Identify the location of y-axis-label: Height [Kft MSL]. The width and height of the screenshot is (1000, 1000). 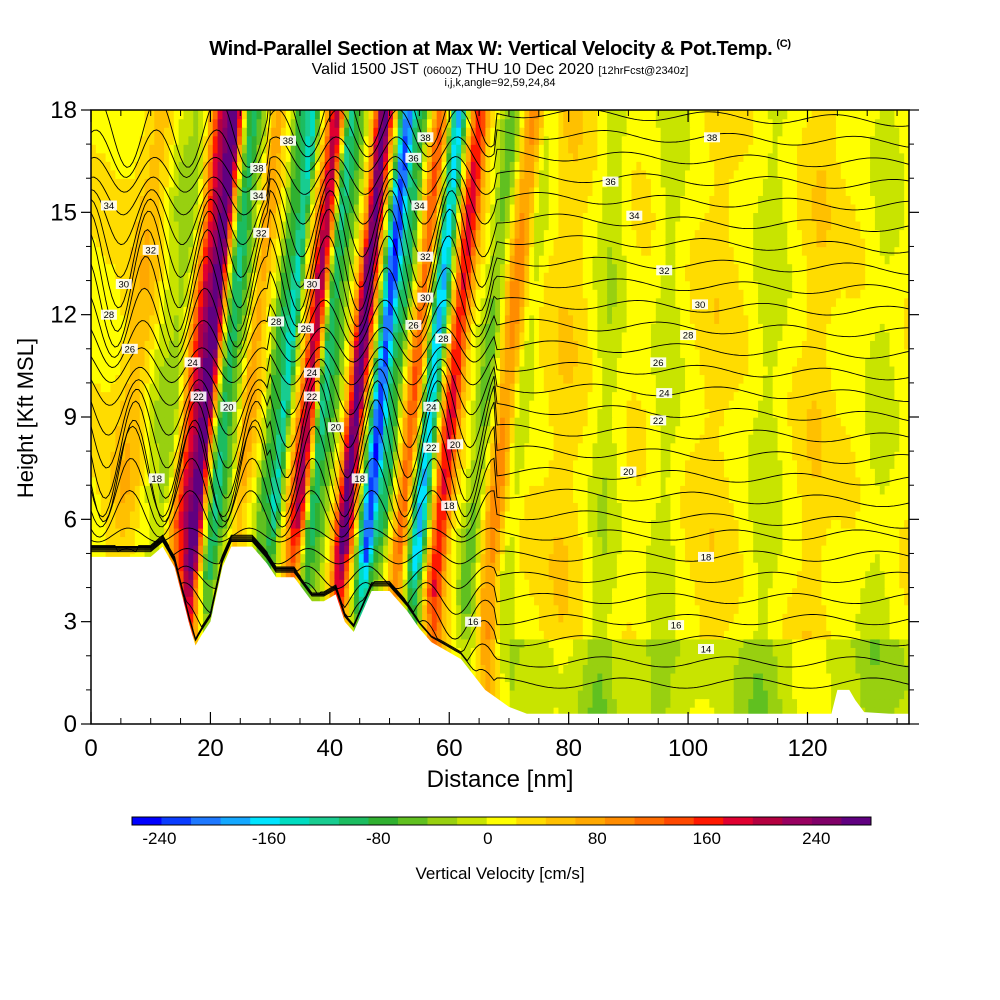
(25, 418).